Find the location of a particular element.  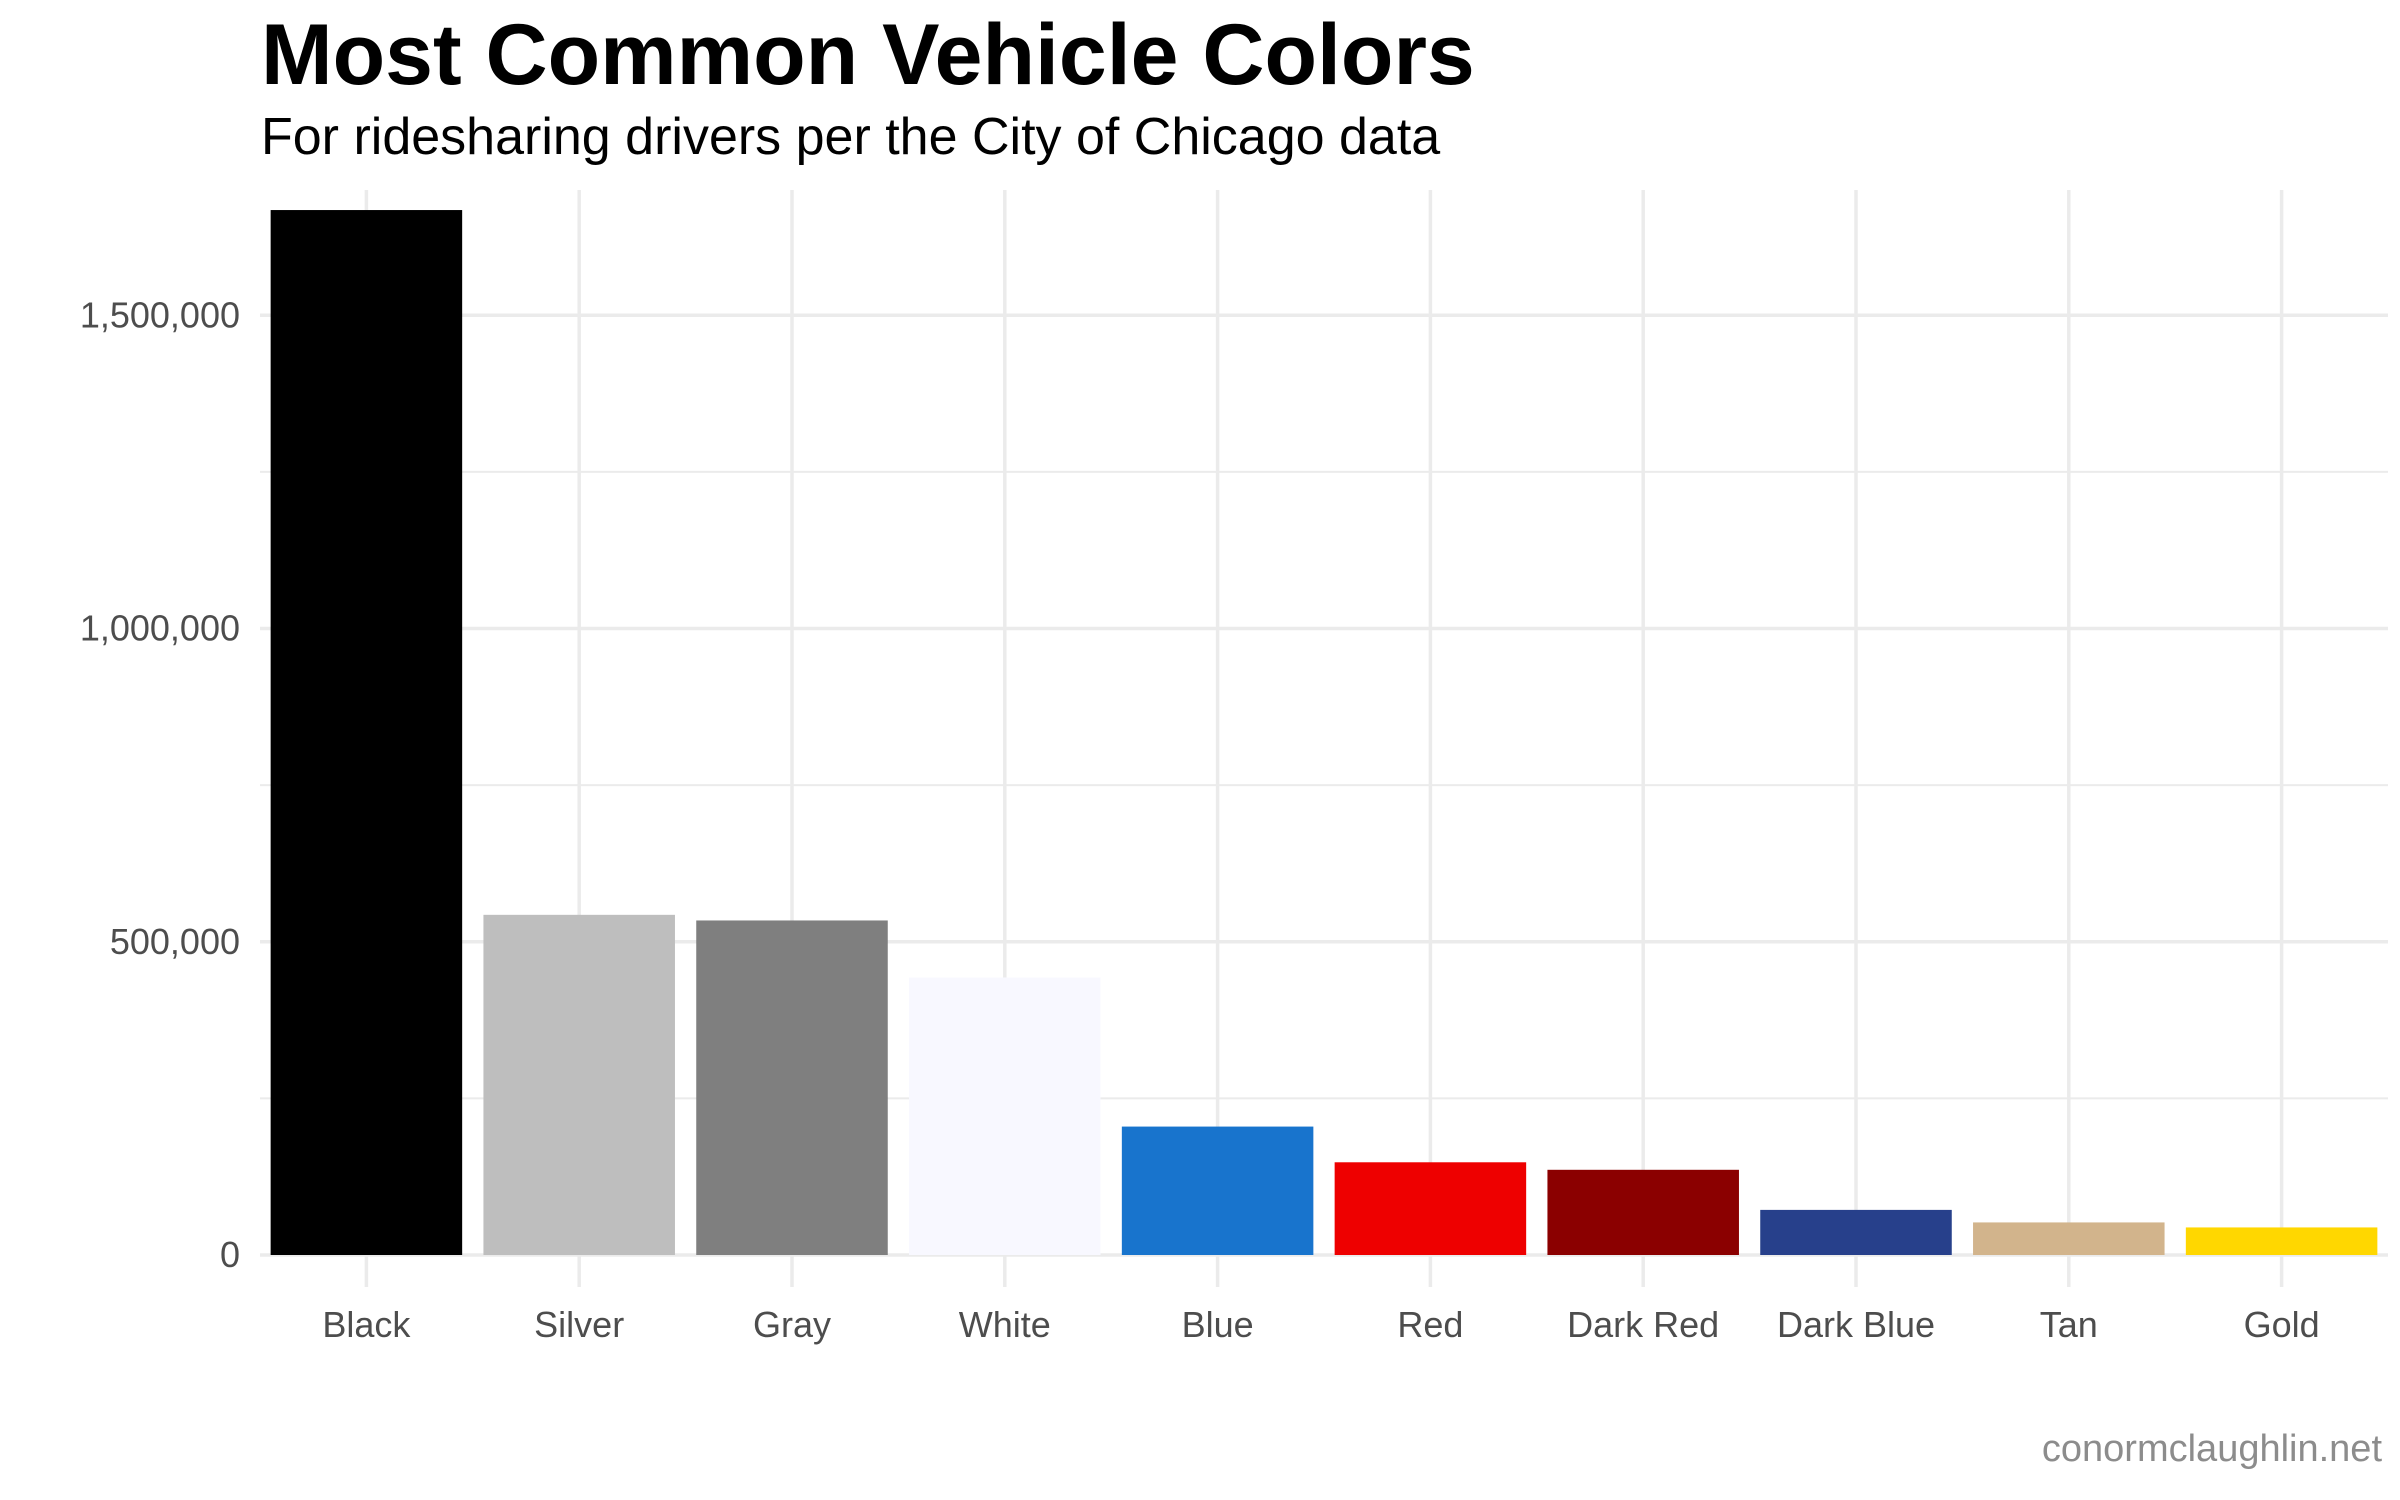

bar-gray is located at coordinates (792, 1087).